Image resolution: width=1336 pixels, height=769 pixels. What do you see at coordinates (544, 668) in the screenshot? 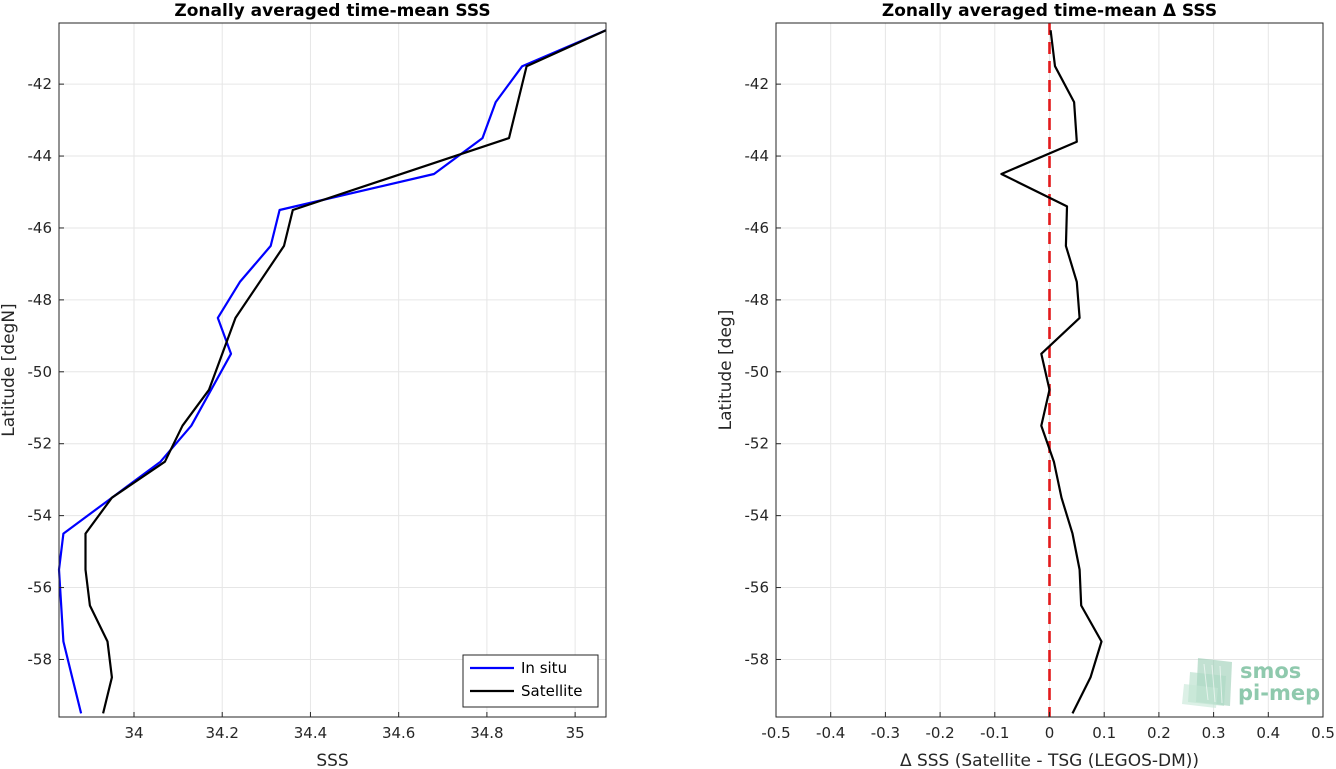
I see `legend-label-in-situ: In situ` at bounding box center [544, 668].